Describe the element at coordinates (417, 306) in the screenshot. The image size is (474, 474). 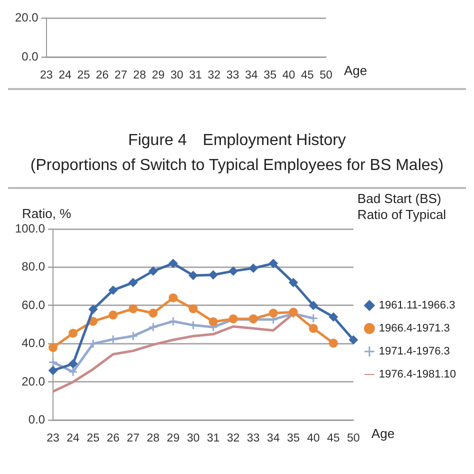
I see `legend-label: 1961.11-1966.3` at that location.